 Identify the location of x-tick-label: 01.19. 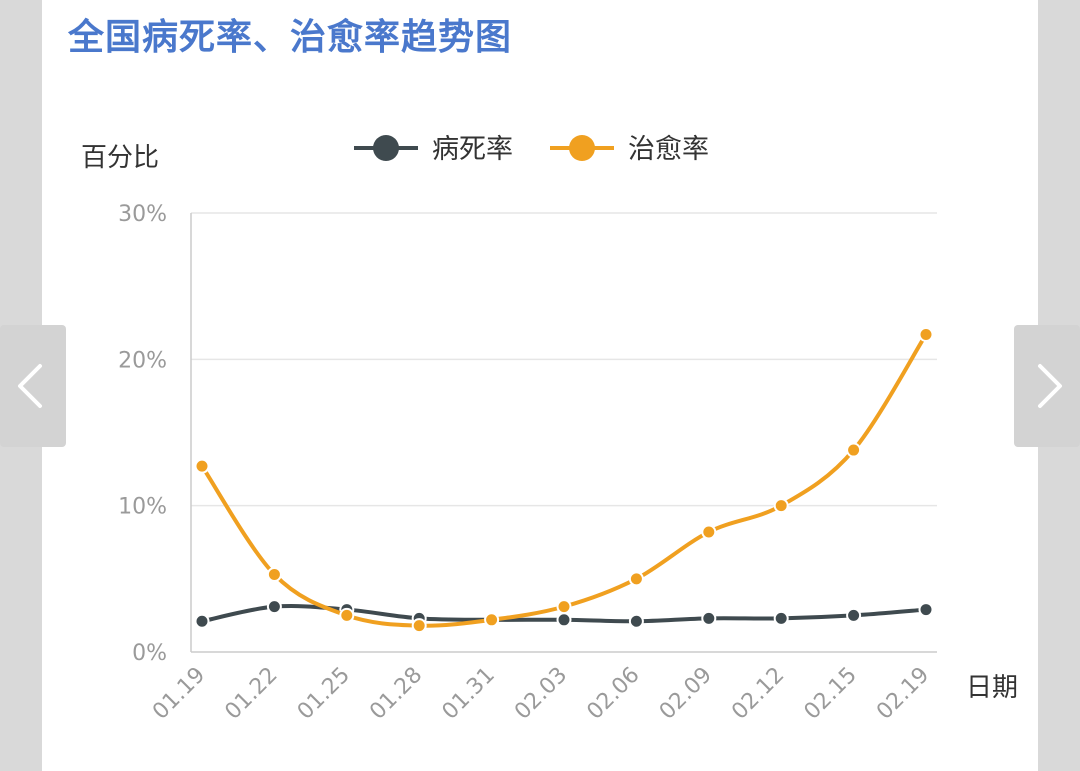
(179, 694).